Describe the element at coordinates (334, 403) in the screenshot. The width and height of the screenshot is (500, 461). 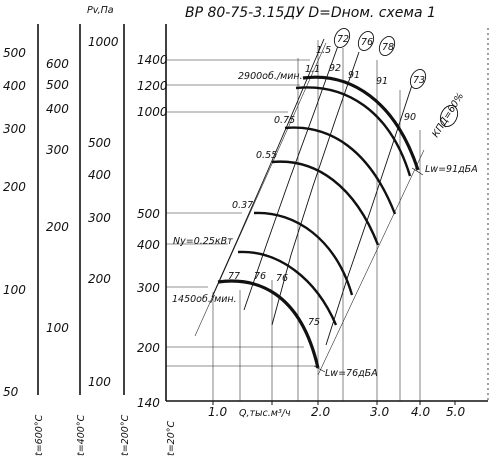
I see `x-axis-ticks` at that location.